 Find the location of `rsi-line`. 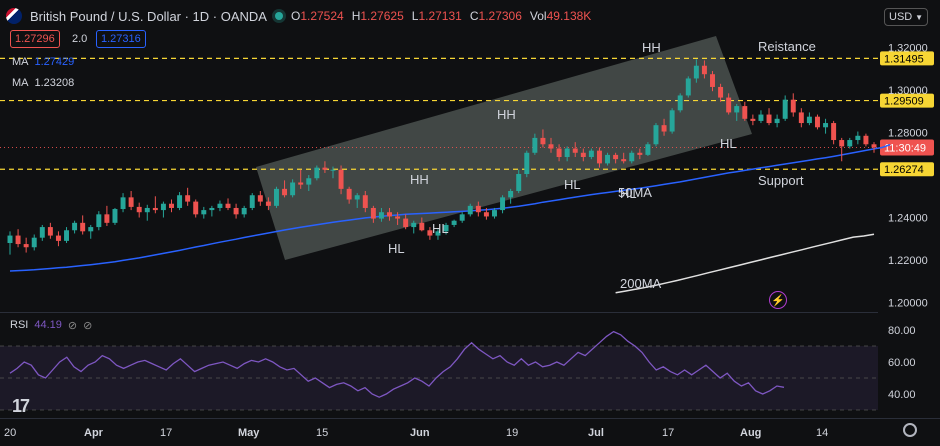

rsi-line is located at coordinates (397, 364).